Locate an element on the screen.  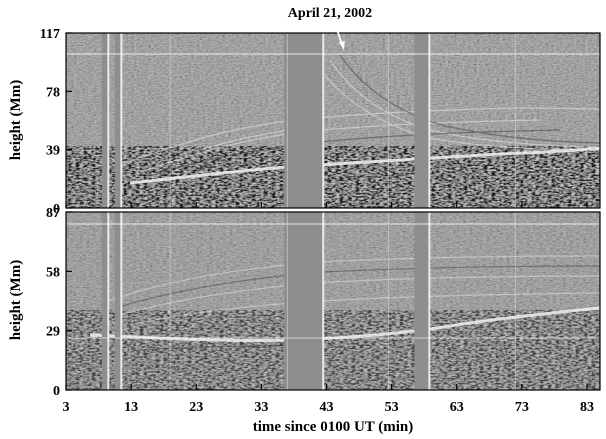
y-tick-label: 29 is located at coordinates (53, 332).